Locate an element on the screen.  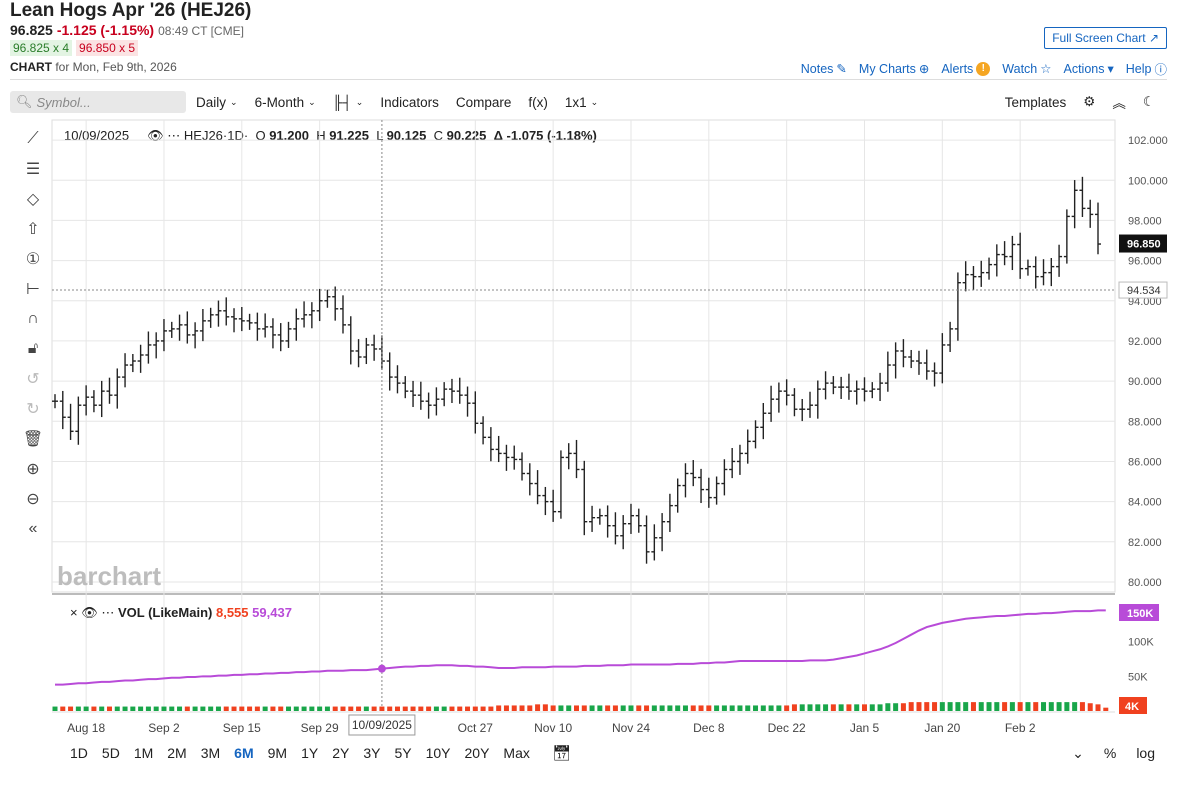
dark-mode-icon: ☾ is located at coordinates (1148, 101).